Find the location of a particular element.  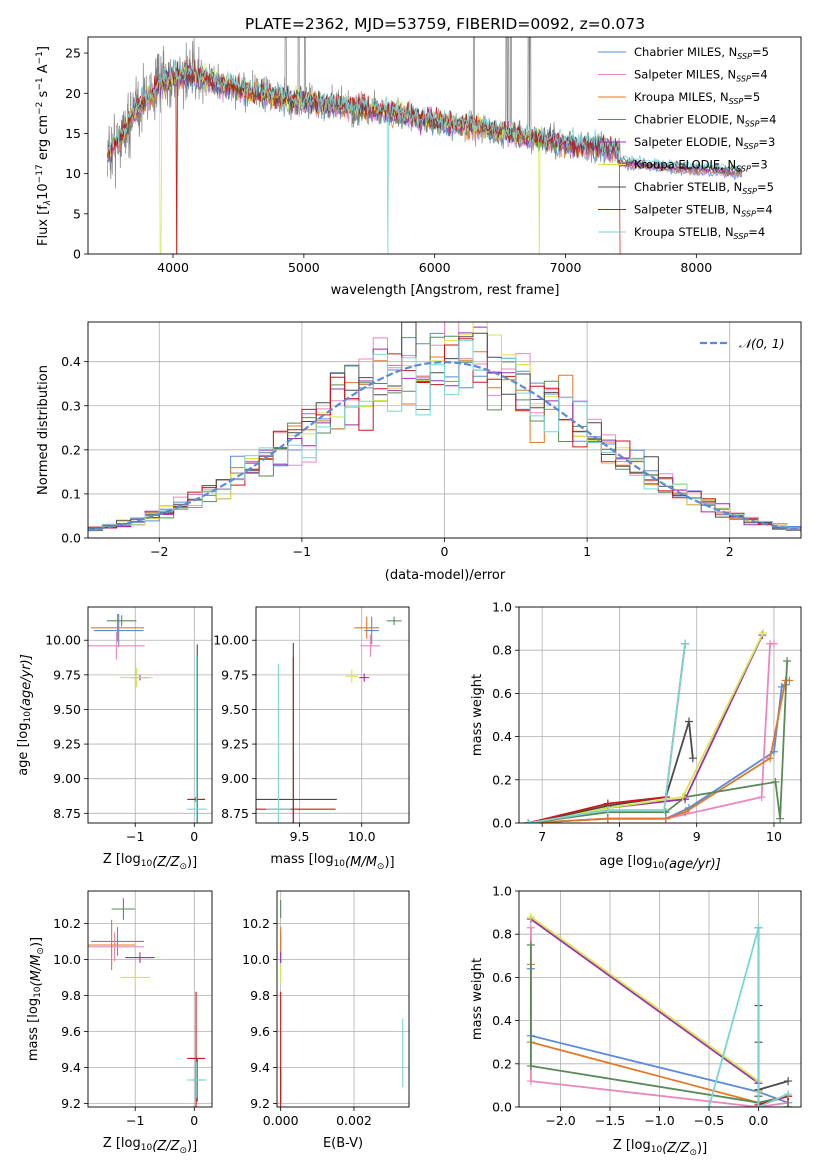

x-tick-label: 1 is located at coordinates (587, 551).